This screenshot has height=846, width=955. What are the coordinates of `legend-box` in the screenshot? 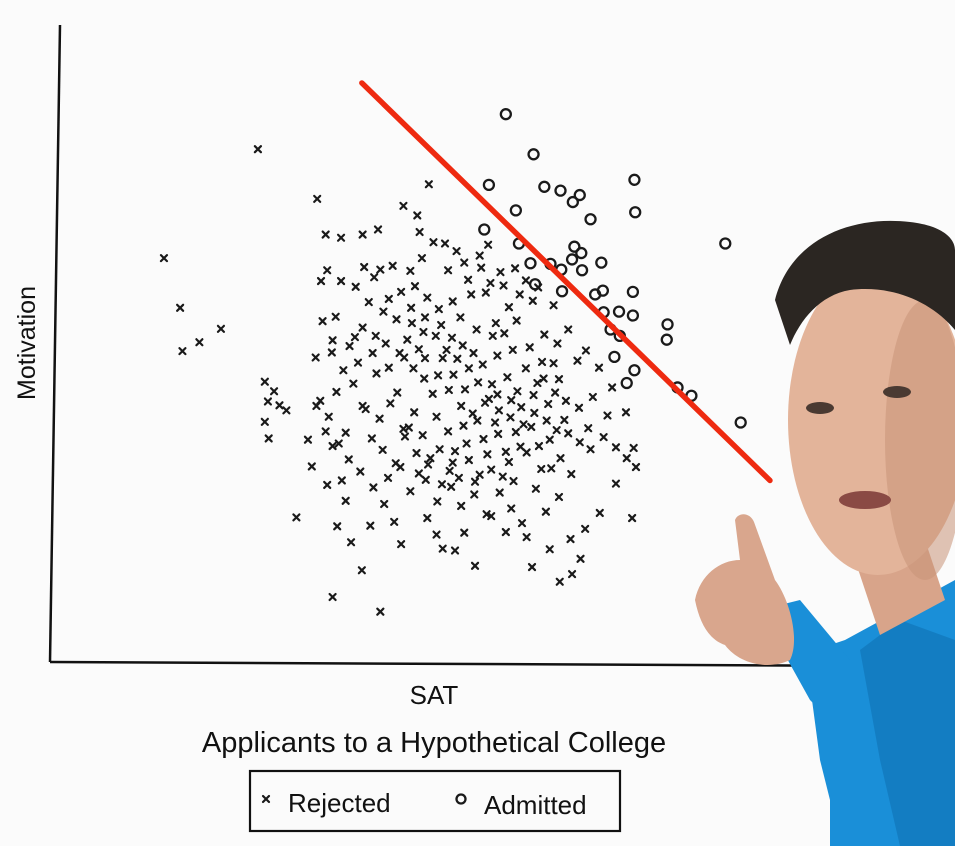 It's located at (435, 801).